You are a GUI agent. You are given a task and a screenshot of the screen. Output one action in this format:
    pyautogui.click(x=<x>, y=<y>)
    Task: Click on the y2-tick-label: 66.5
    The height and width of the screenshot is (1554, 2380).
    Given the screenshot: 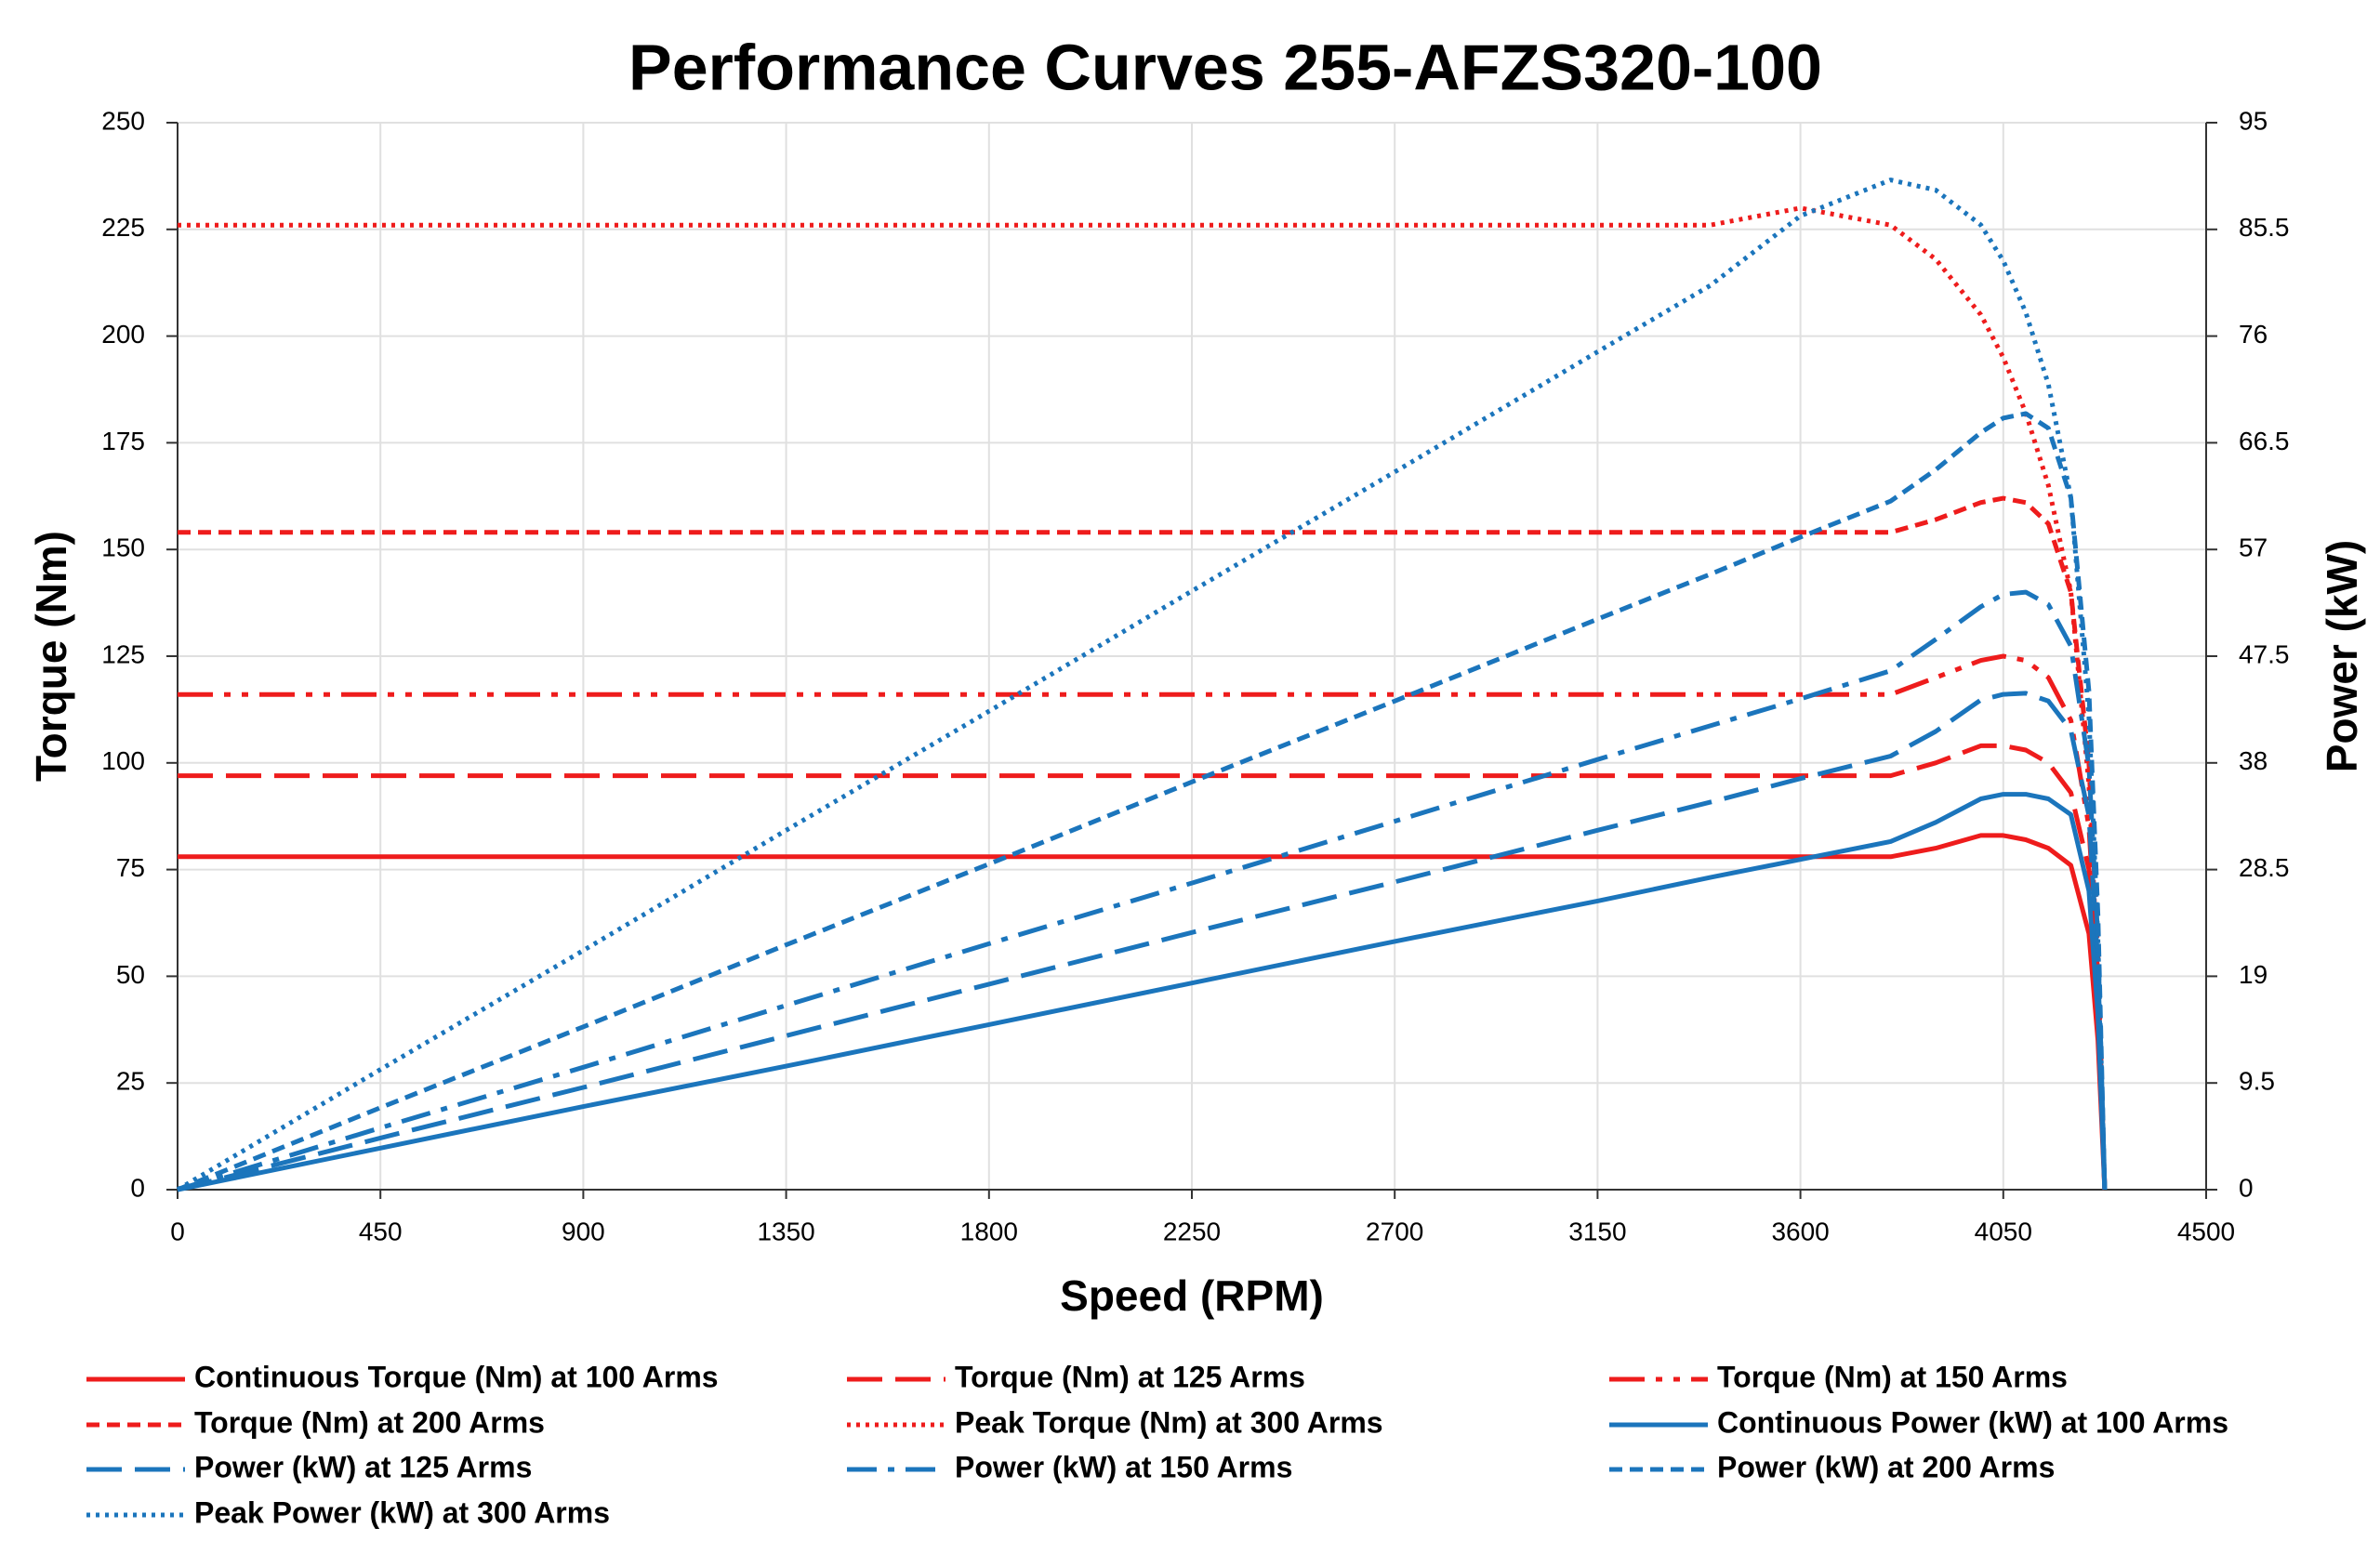 What is the action you would take?
    pyautogui.click(x=2264, y=441)
    